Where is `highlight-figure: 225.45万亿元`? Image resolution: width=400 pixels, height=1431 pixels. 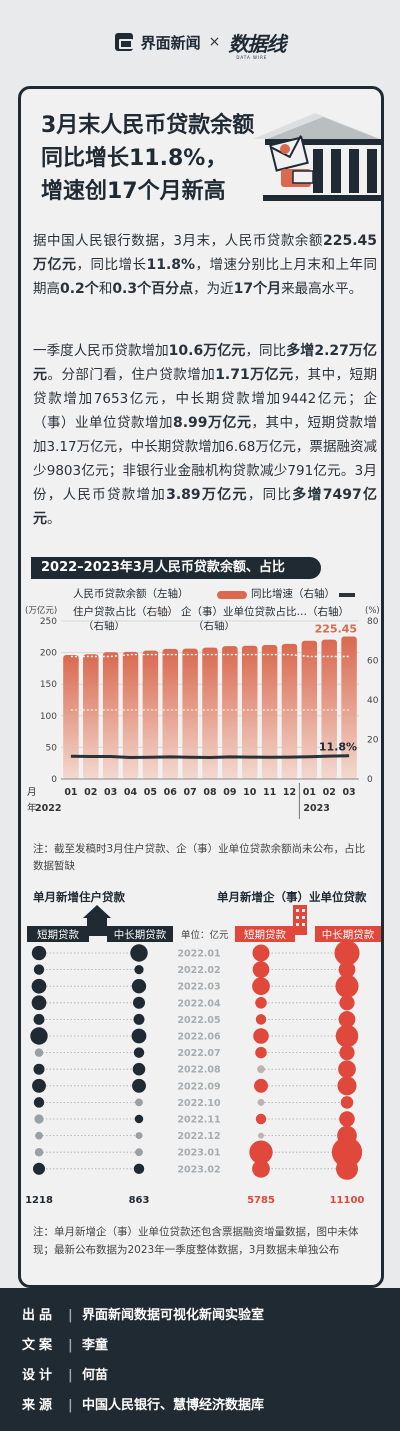
highlight-figure: 225.45万亿元 is located at coordinates (205, 253).